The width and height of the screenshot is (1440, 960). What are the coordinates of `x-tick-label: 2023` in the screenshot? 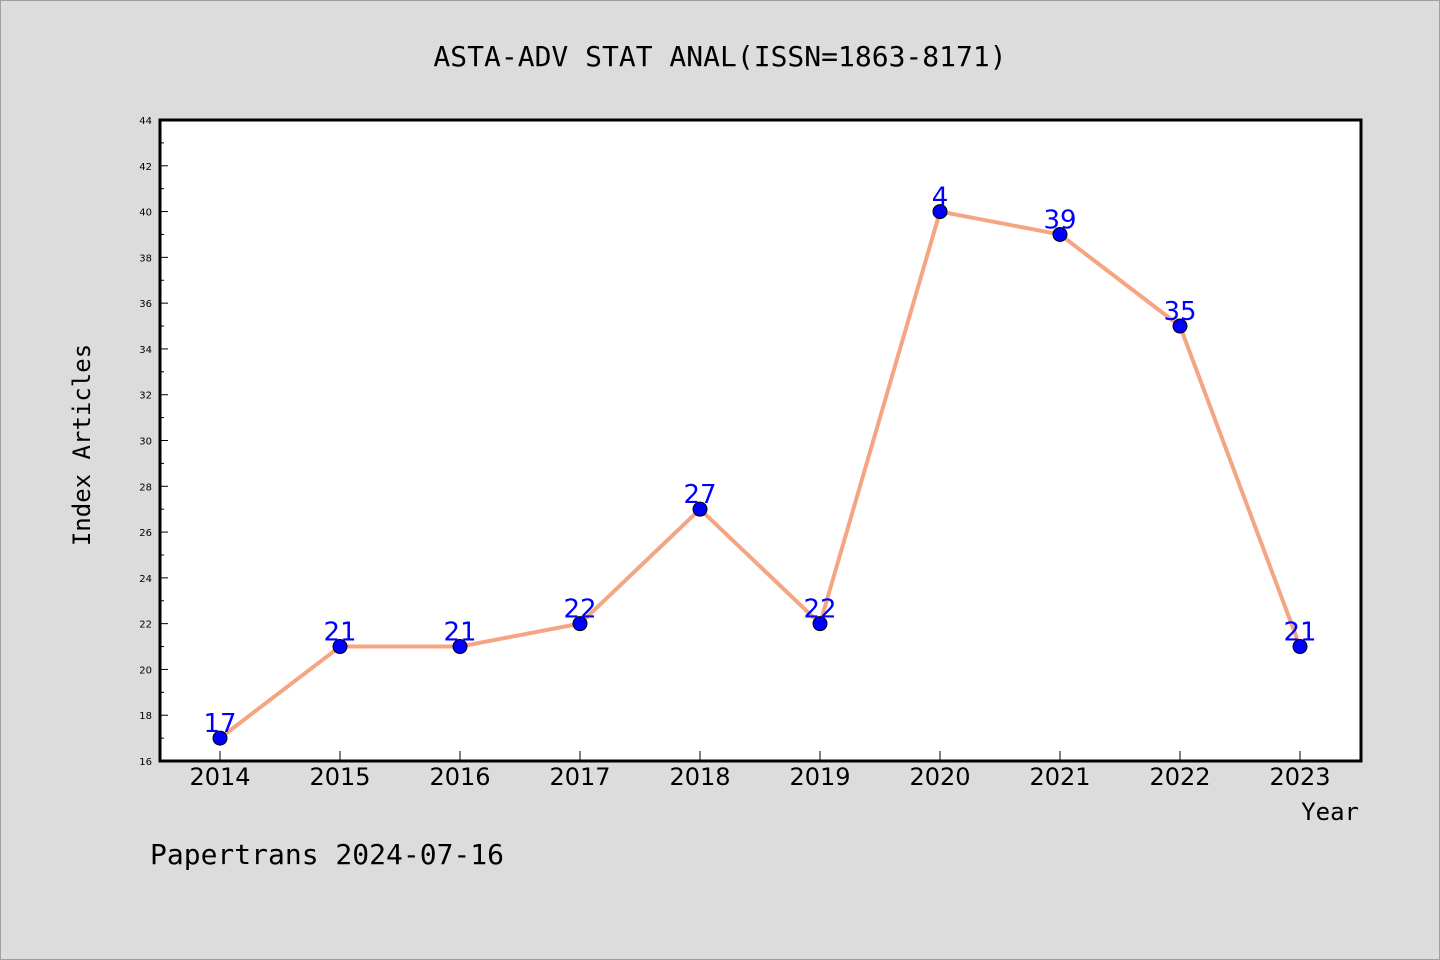 It's located at (1299, 777).